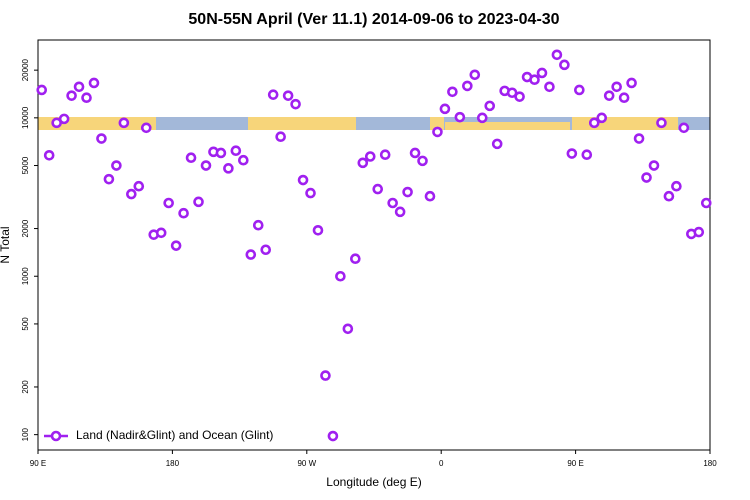  I want to click on y-tick-label: 10000, so click(25, 117).